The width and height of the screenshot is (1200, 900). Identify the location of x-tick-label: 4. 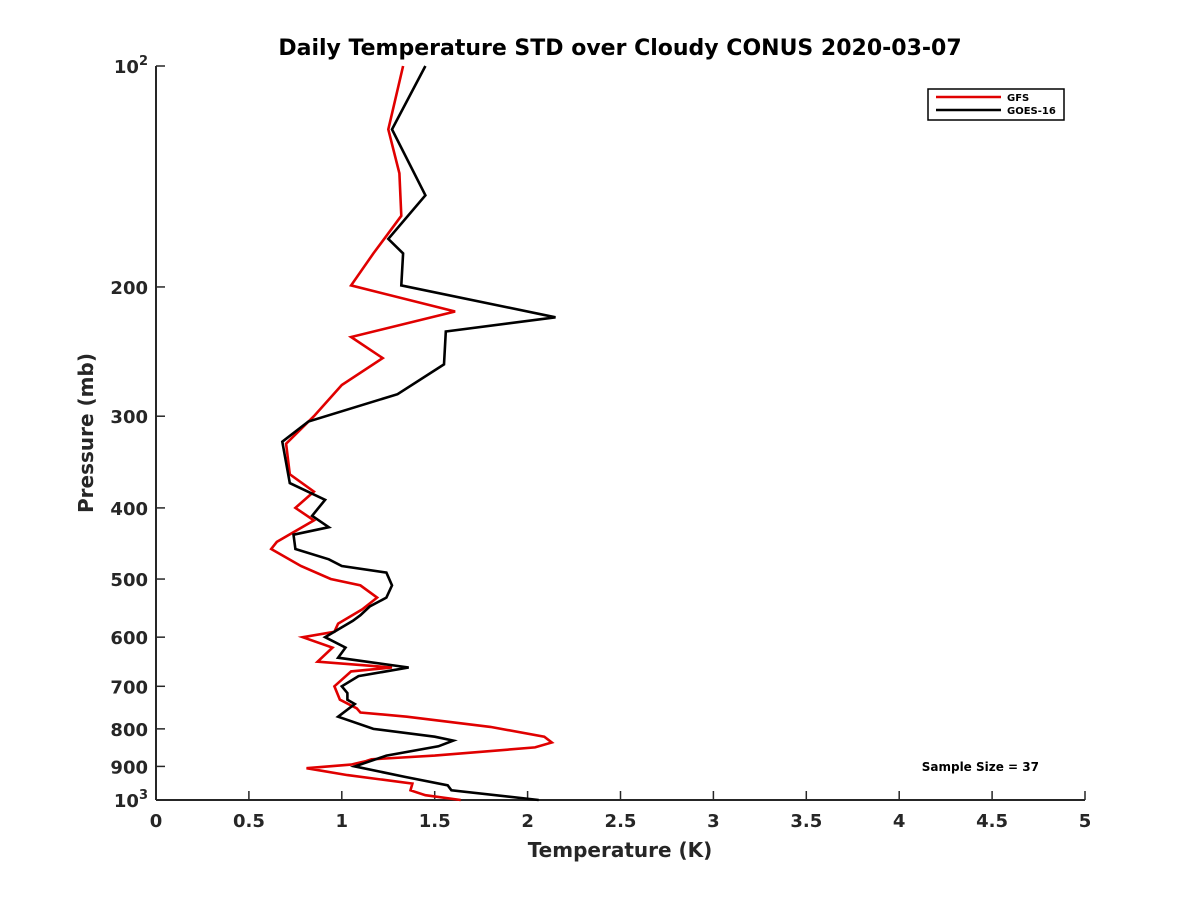
(899, 821).